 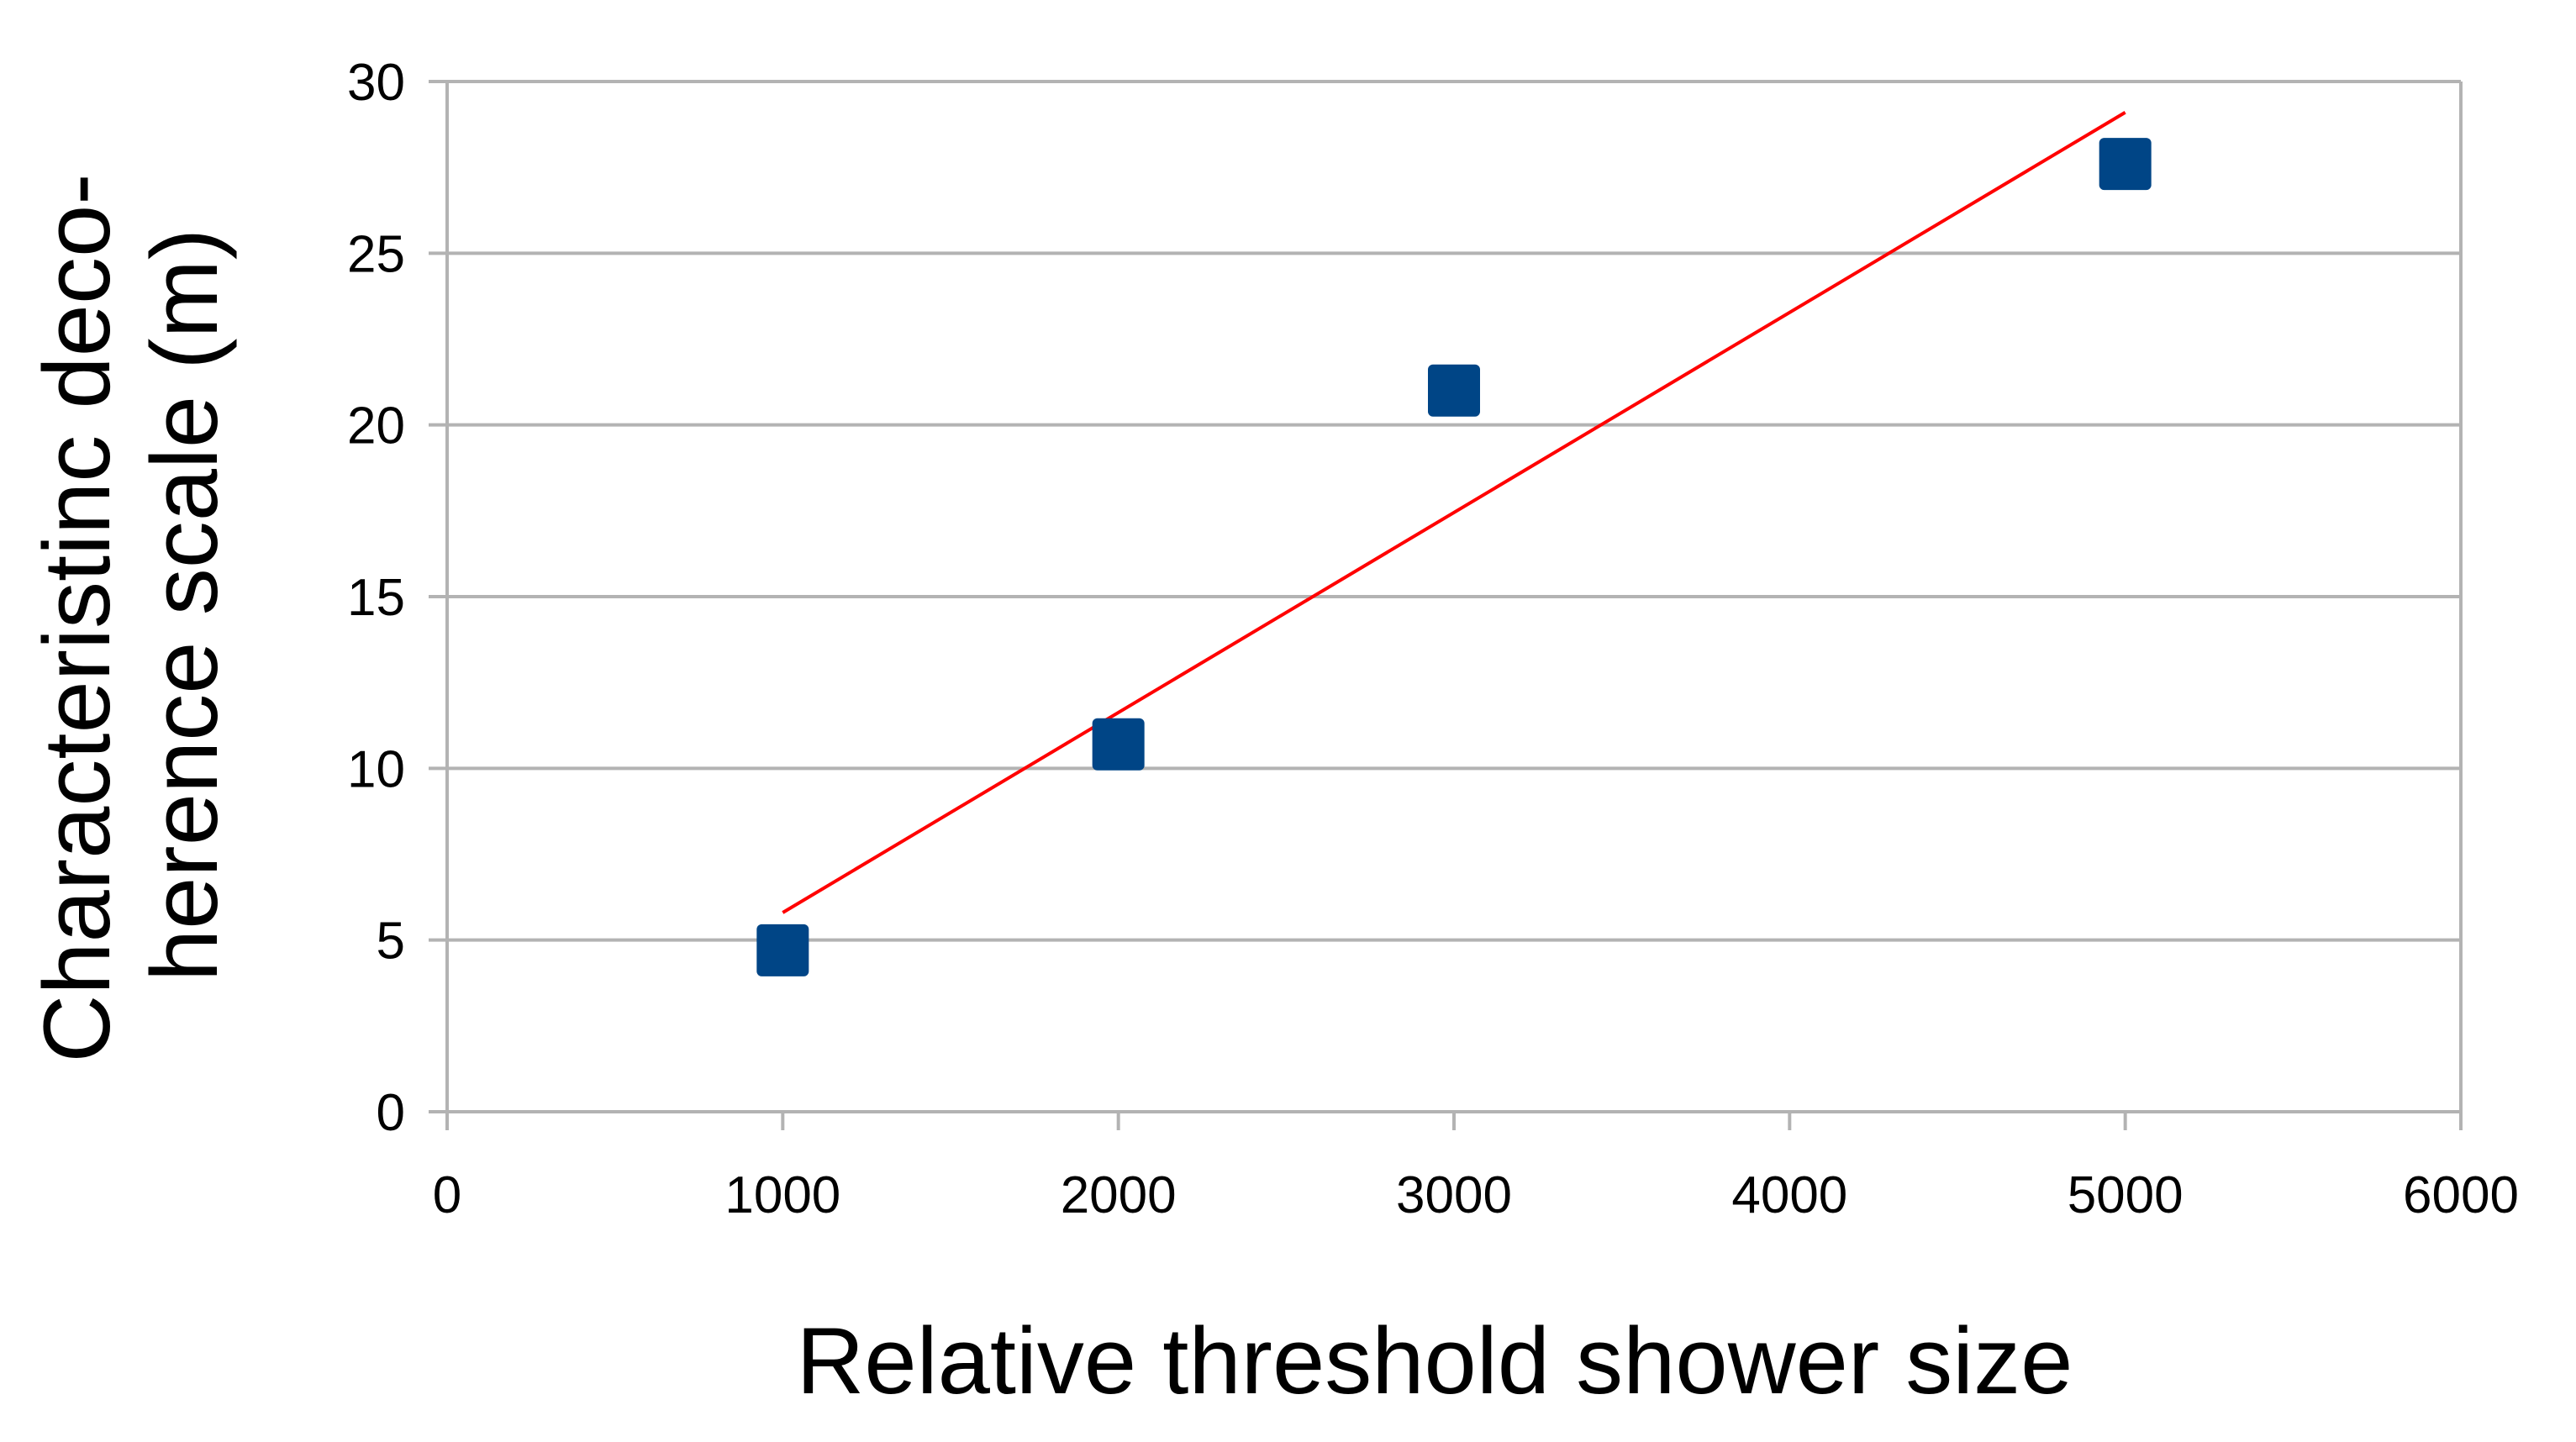 I want to click on y-tick-label: 30, so click(x=376, y=83).